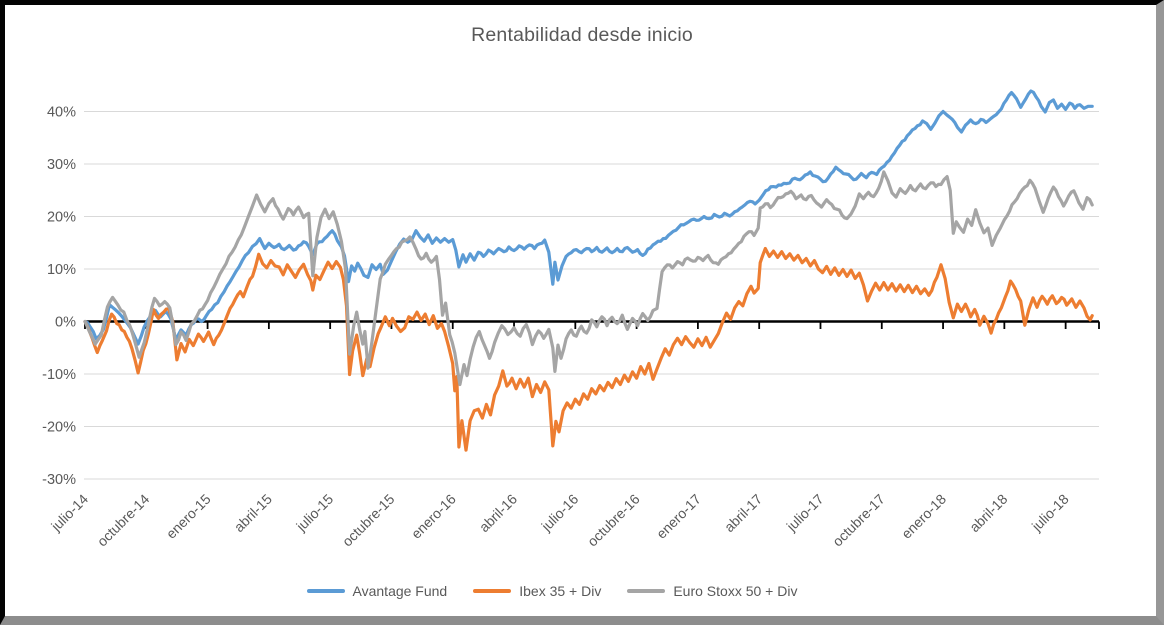  What do you see at coordinates (69, 513) in the screenshot?
I see `x-axis-tick-label: julio-14` at bounding box center [69, 513].